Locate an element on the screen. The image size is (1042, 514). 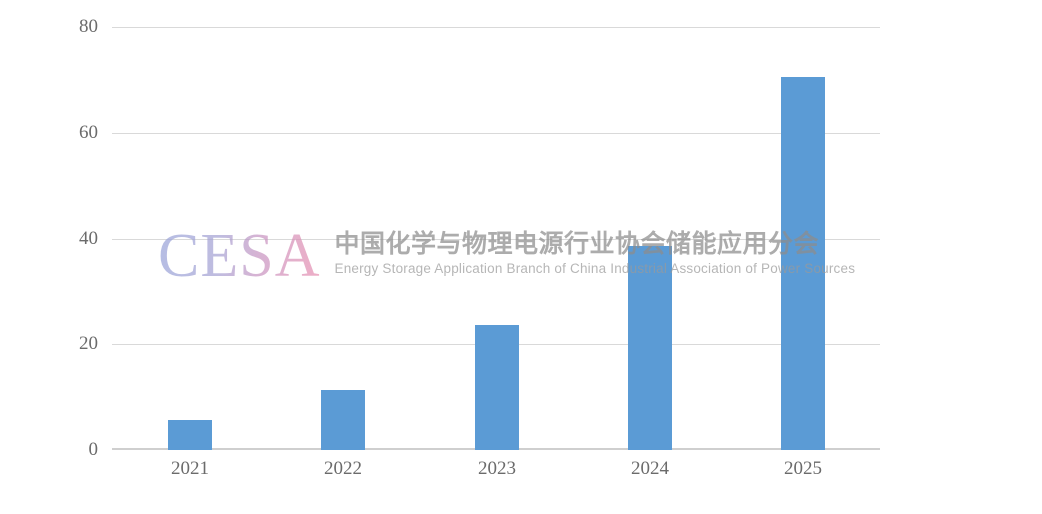
x-axis: 2021 2022 2023 2024 2025 is located at coordinates (496, 475).